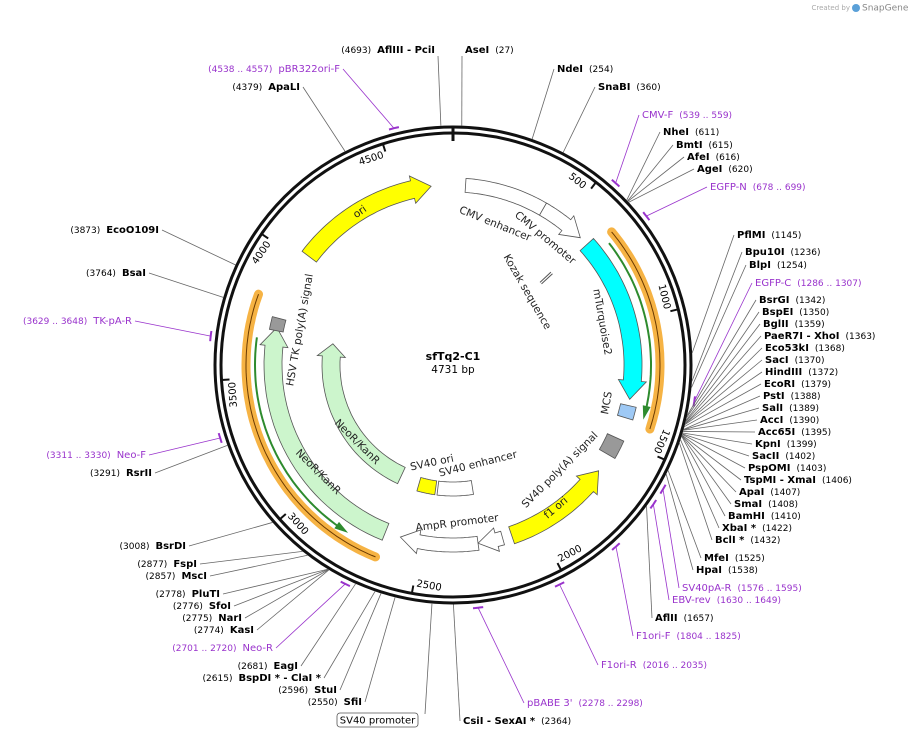 The image size is (909, 738). I want to click on feature-label: AmpR promoter, so click(457, 523).